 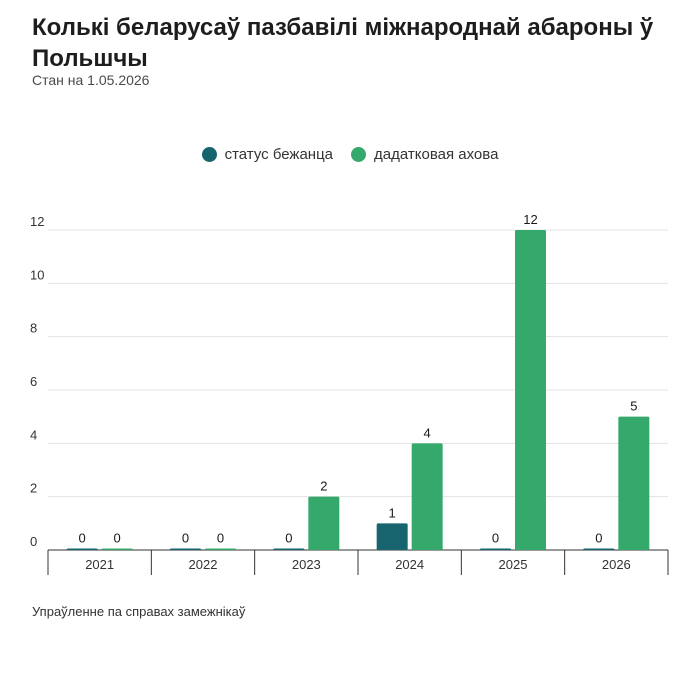 I want to click on y-tick-label: 6, so click(x=33, y=381).